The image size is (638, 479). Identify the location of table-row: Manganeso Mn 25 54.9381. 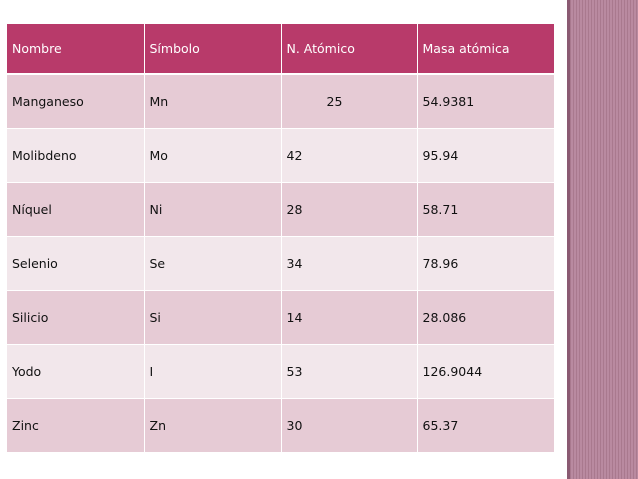
(280, 100).